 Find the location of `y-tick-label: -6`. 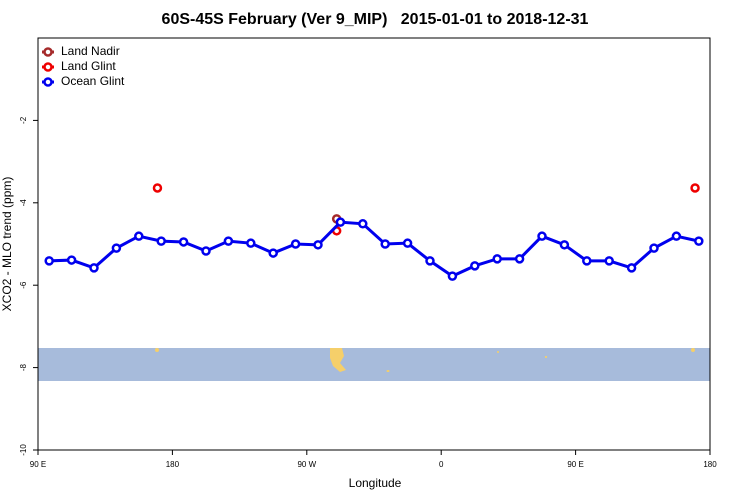

y-tick-label: -6 is located at coordinates (23, 285).